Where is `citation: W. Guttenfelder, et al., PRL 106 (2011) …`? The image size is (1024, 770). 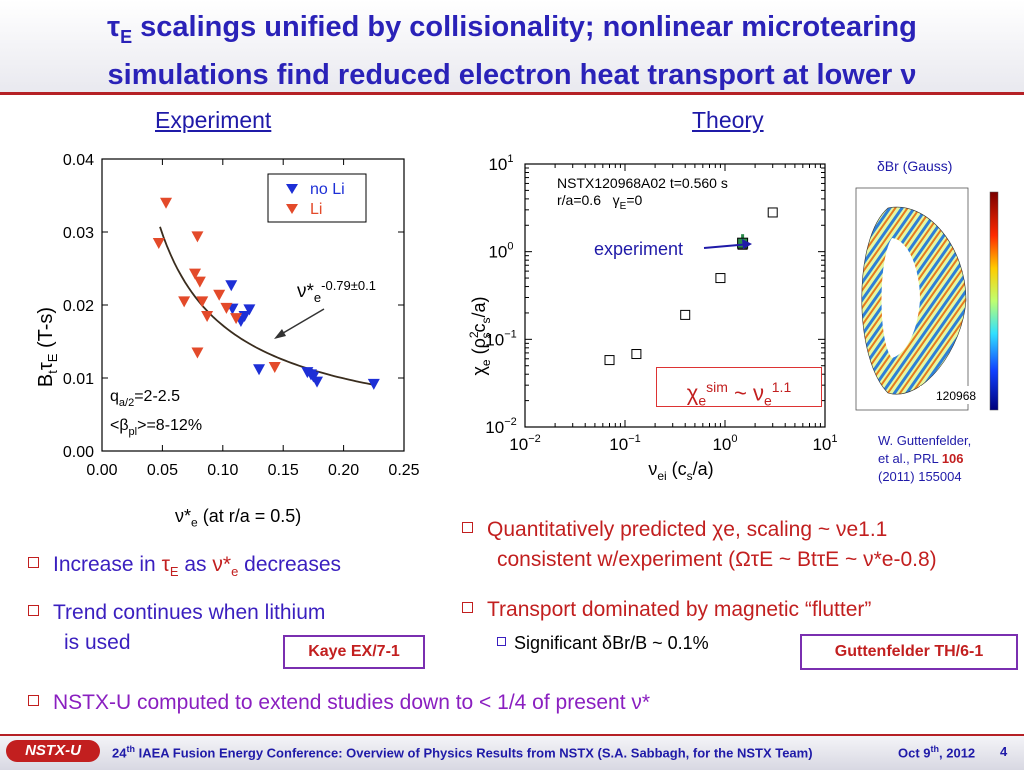 citation: W. Guttenfelder, et al., PRL 106 (2011) … is located at coordinates (925, 458).